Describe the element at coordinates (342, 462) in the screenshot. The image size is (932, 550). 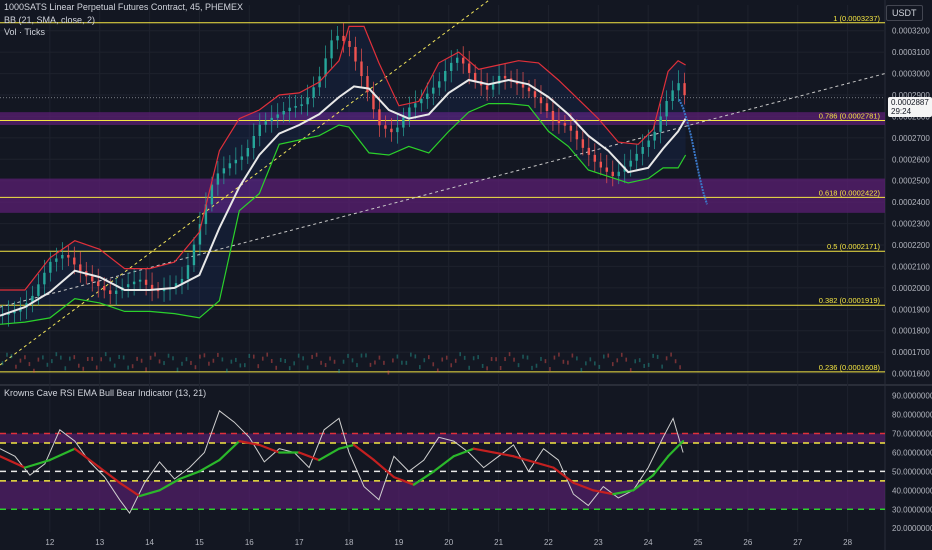
I see `rsi-line` at that location.